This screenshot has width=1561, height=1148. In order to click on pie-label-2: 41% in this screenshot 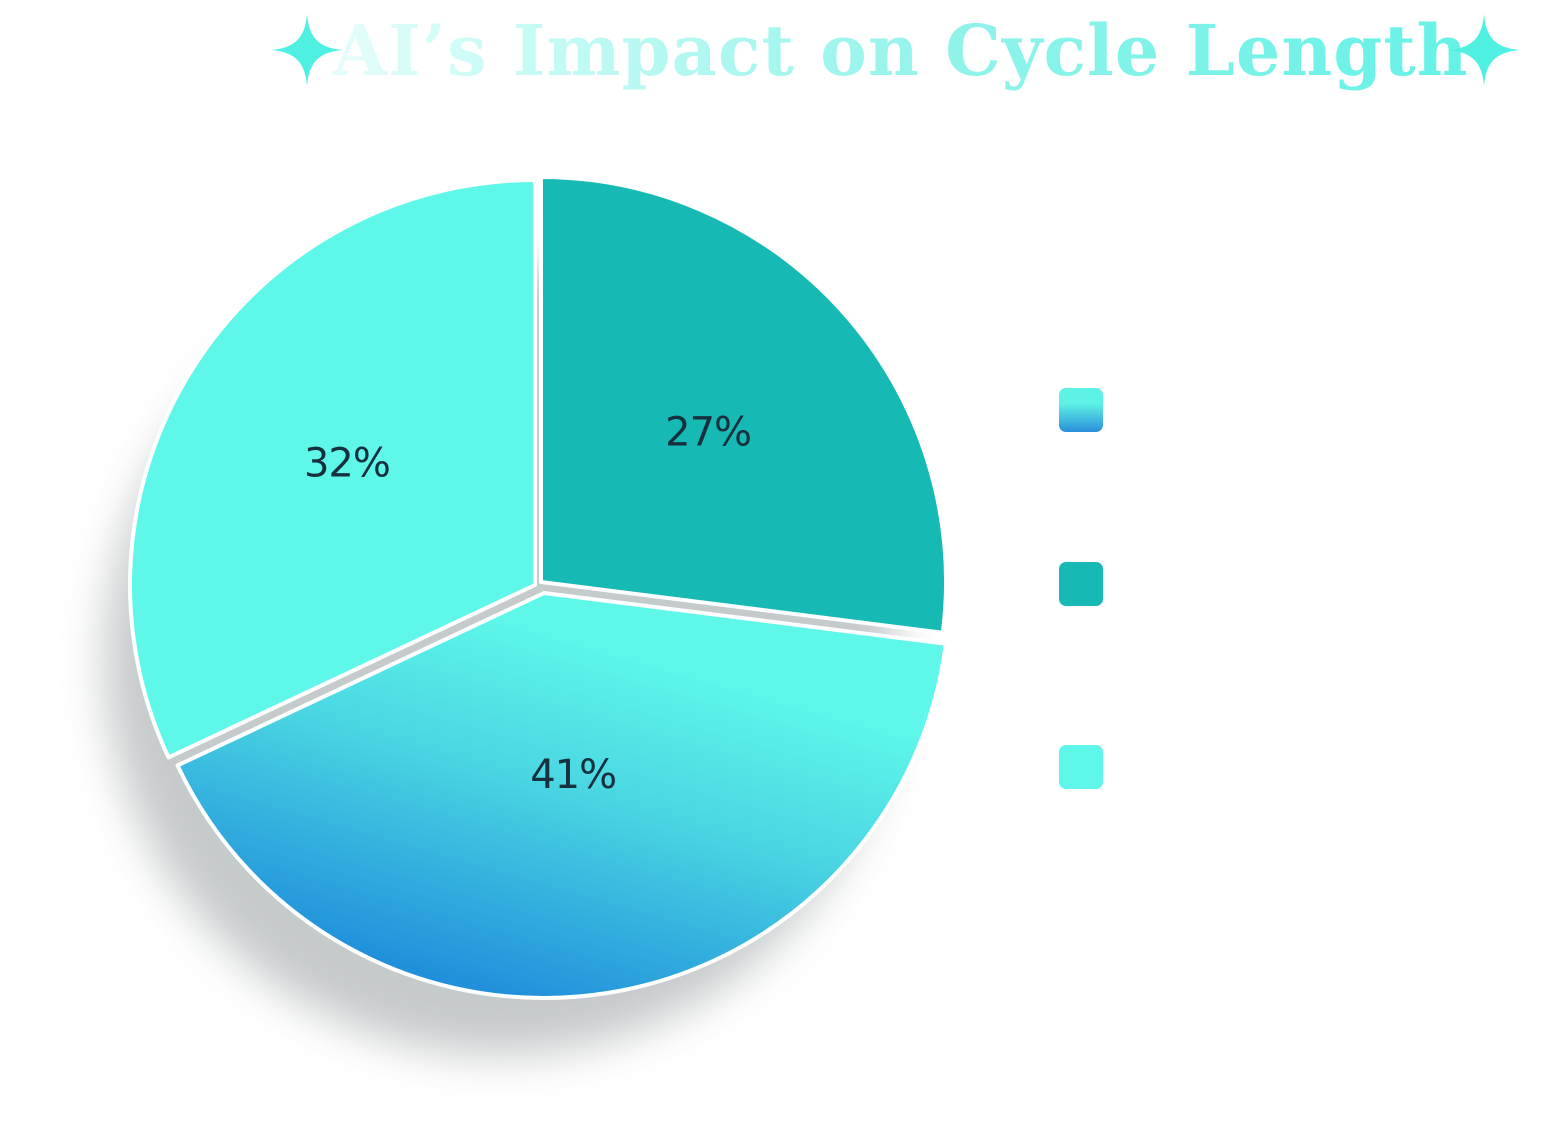, I will do `click(573, 775)`.